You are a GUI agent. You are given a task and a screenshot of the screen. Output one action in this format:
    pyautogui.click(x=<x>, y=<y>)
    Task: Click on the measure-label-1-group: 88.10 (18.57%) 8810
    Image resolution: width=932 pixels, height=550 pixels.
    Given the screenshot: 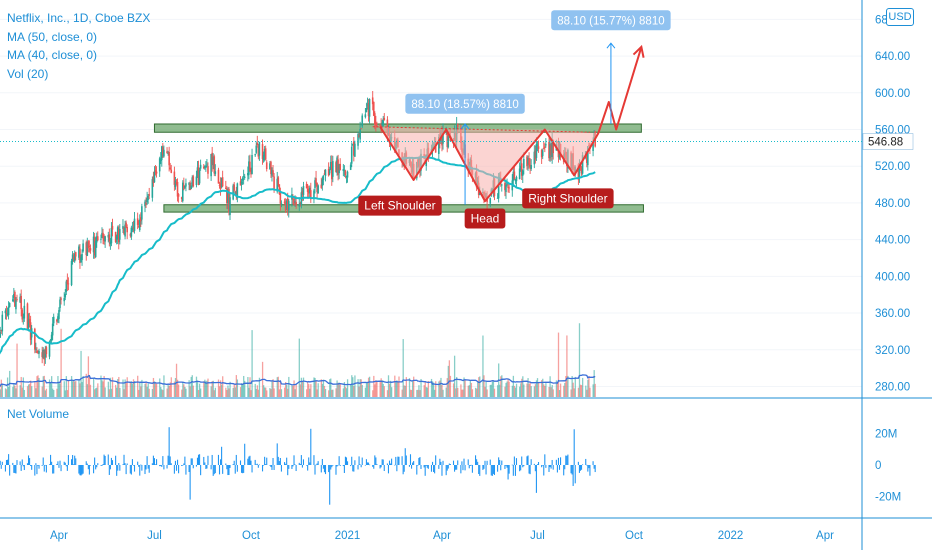 What is the action you would take?
    pyautogui.click(x=465, y=103)
    